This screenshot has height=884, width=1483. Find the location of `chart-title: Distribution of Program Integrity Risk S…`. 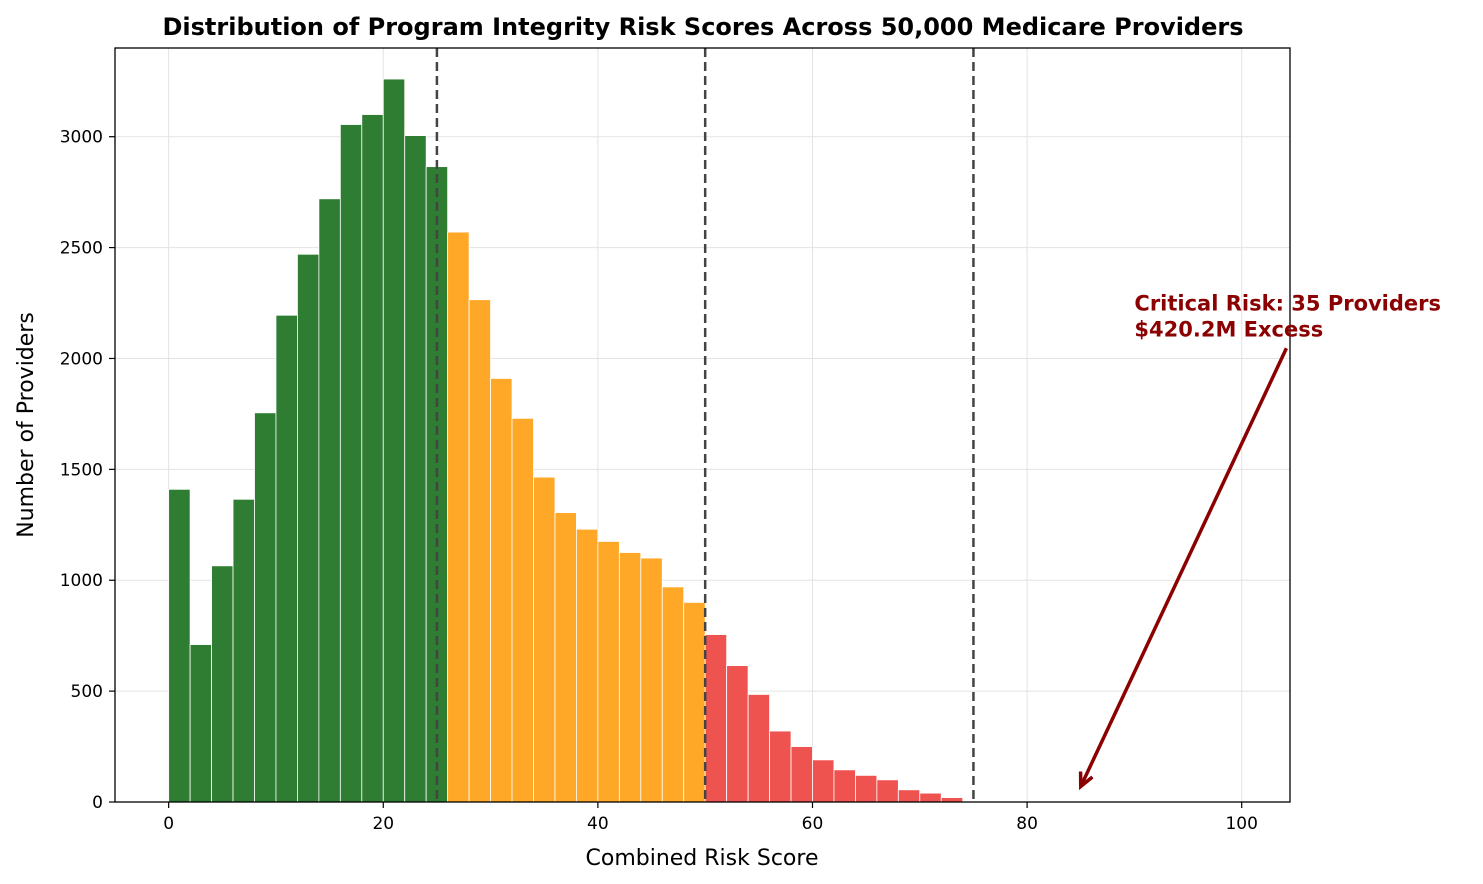

chart-title: Distribution of Program Integrity Risk S… is located at coordinates (702, 27).